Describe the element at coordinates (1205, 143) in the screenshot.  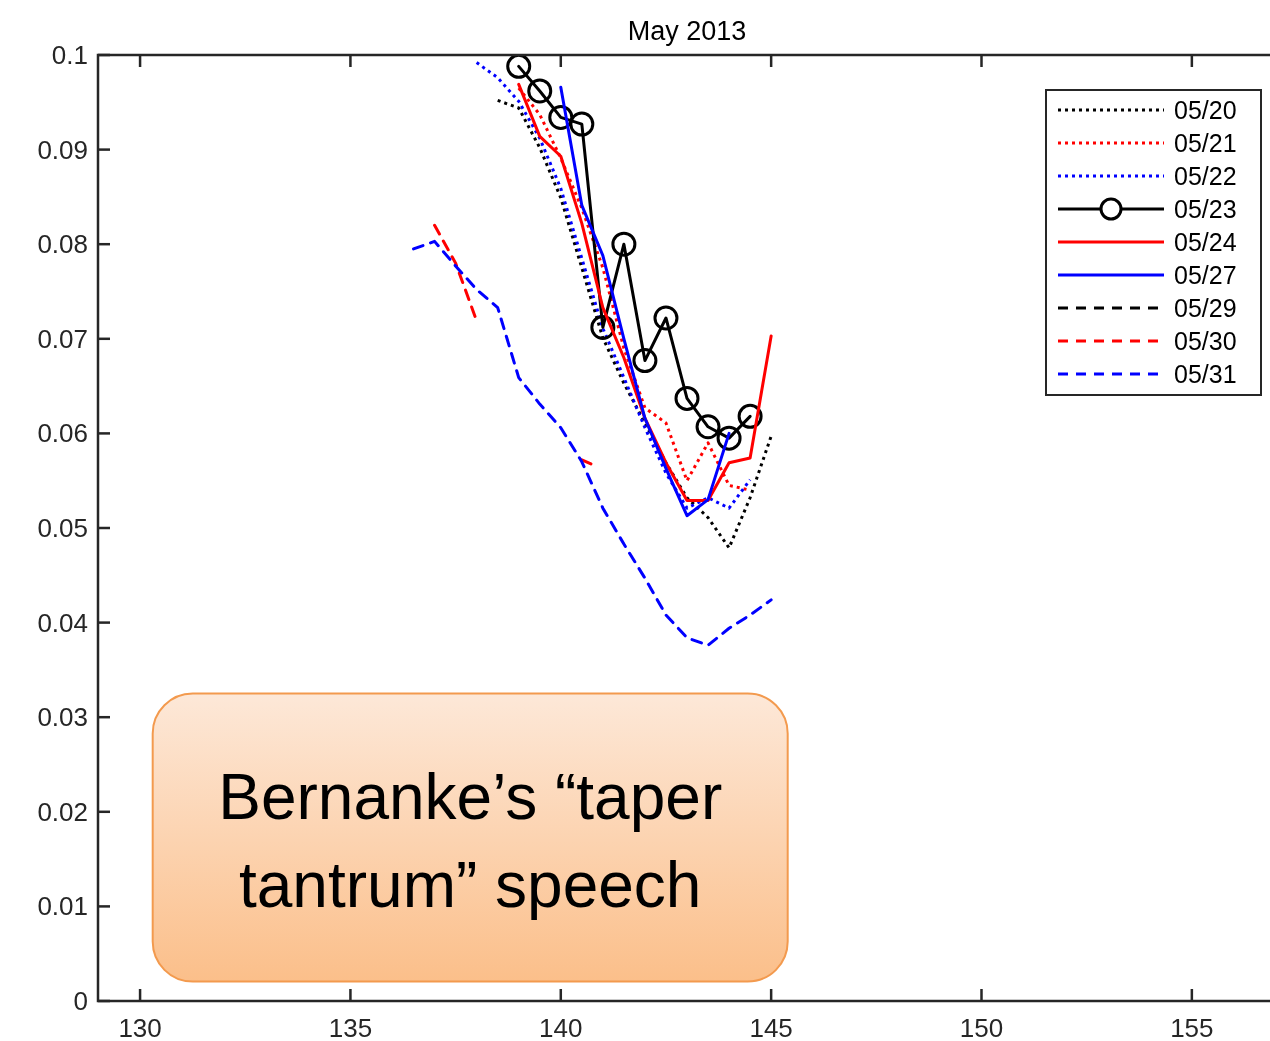
I see `legend-label: 05/21` at that location.